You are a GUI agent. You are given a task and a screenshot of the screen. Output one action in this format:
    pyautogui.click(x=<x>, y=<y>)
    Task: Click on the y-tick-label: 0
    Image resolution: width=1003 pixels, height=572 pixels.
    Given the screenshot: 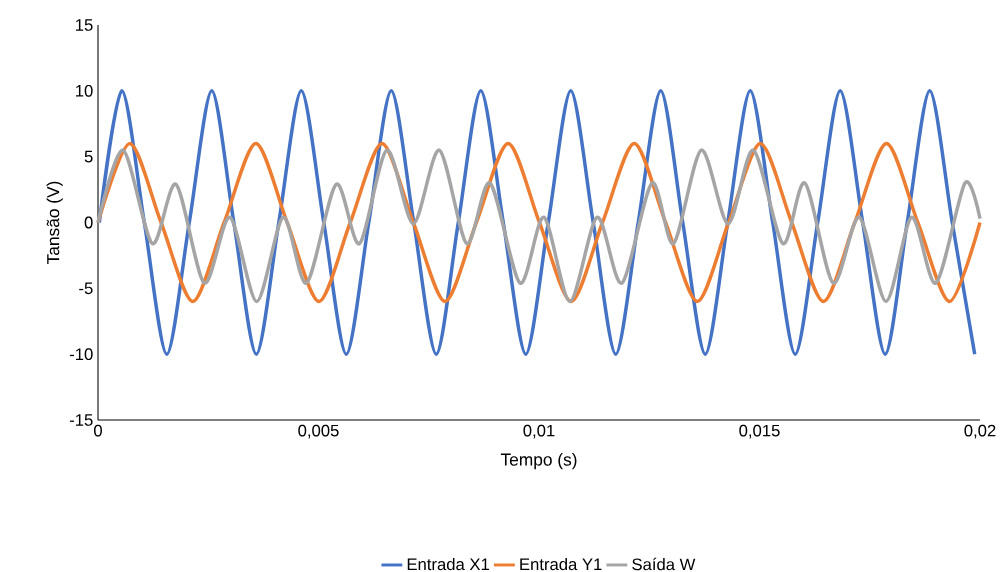 What is the action you would take?
    pyautogui.click(x=88, y=222)
    